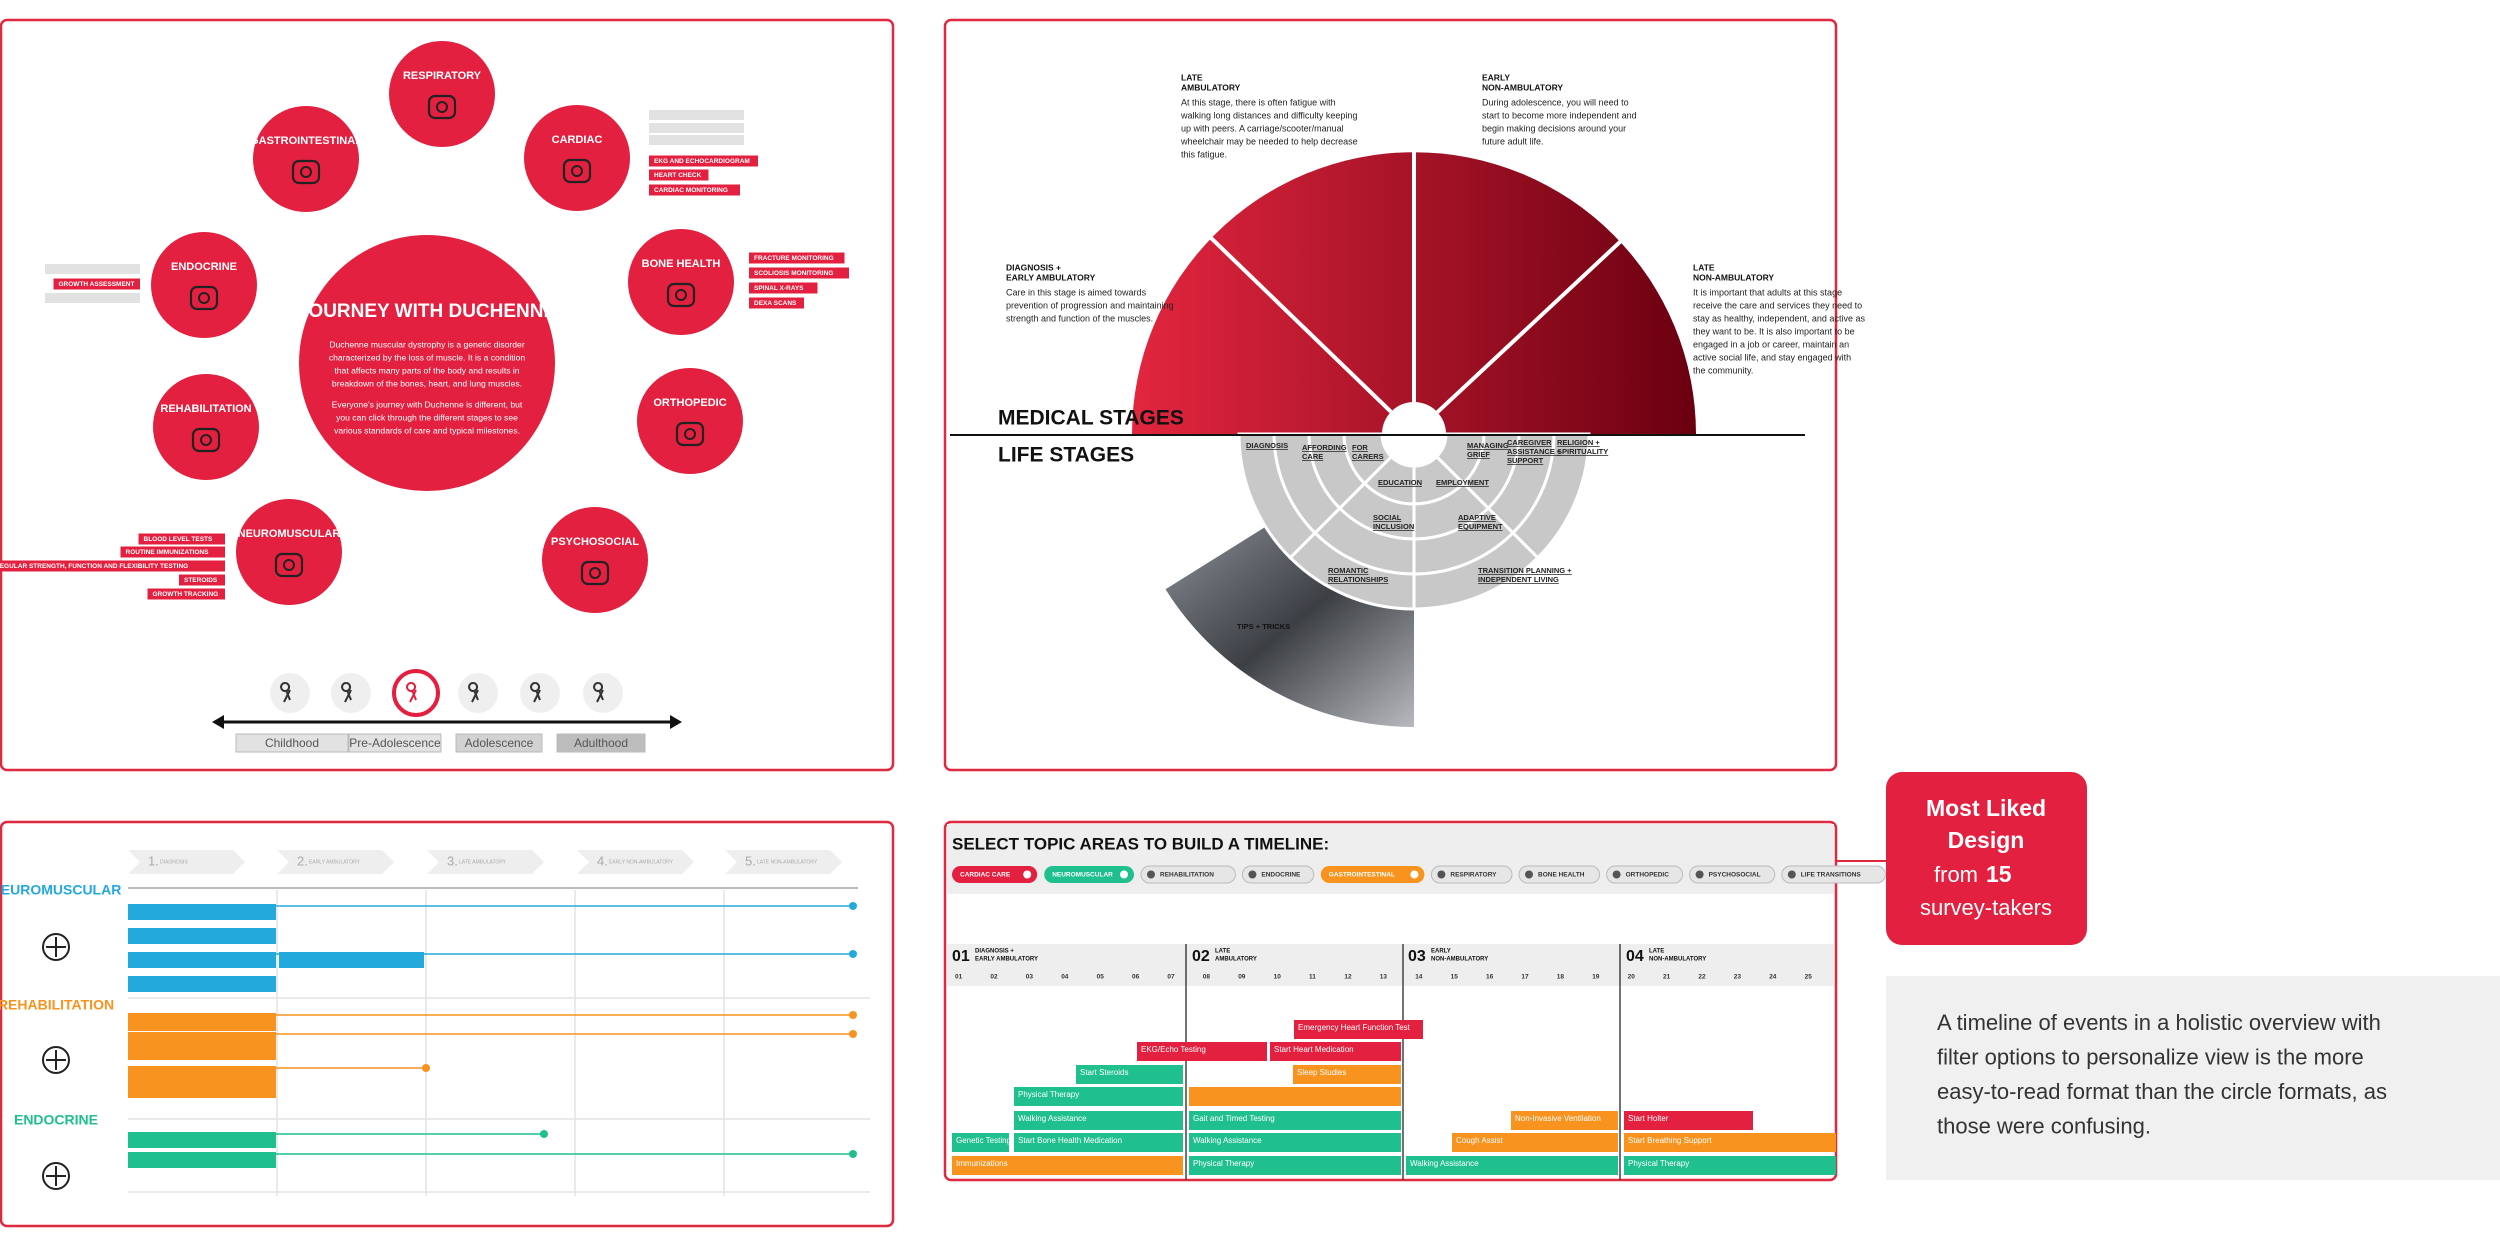 The height and width of the screenshot is (1250, 2500). Describe the element at coordinates (1384, 977) in the screenshot. I see `age-label: 13` at that location.